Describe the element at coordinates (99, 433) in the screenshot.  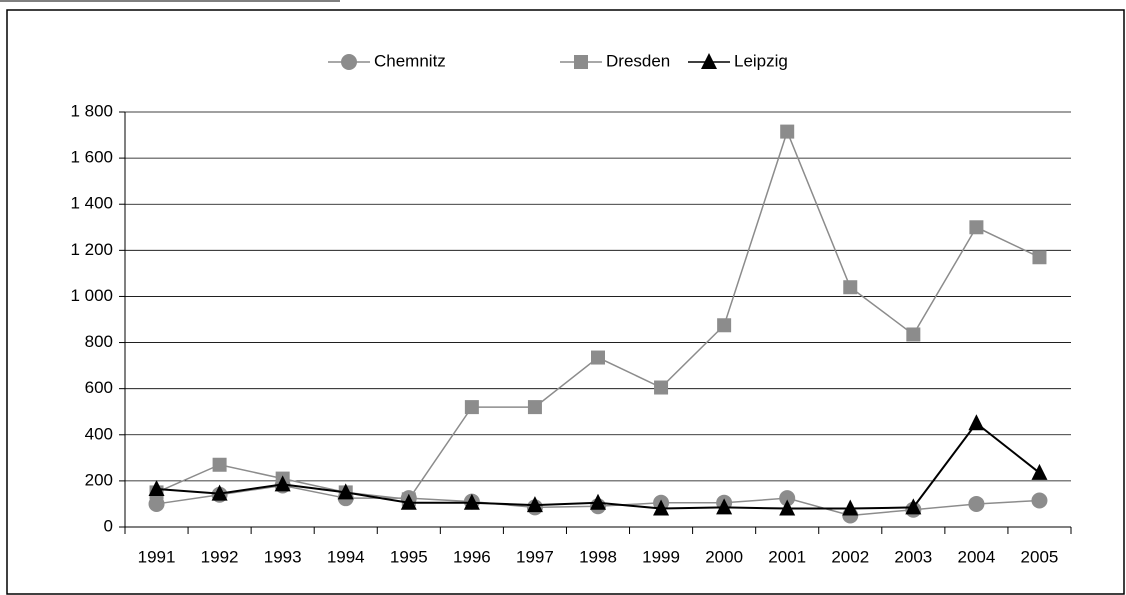
I see `y-tick-label: 400` at that location.